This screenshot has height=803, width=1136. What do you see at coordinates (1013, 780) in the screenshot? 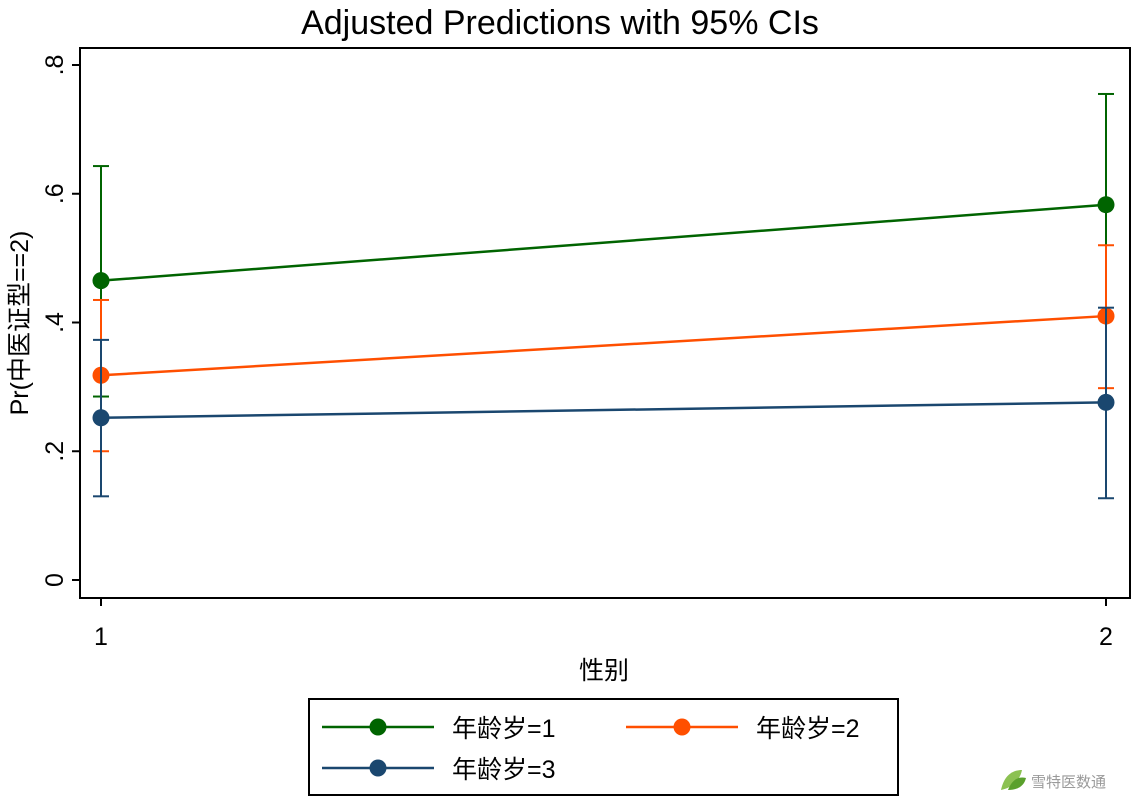
I see `leaf-logo-icon` at bounding box center [1013, 780].